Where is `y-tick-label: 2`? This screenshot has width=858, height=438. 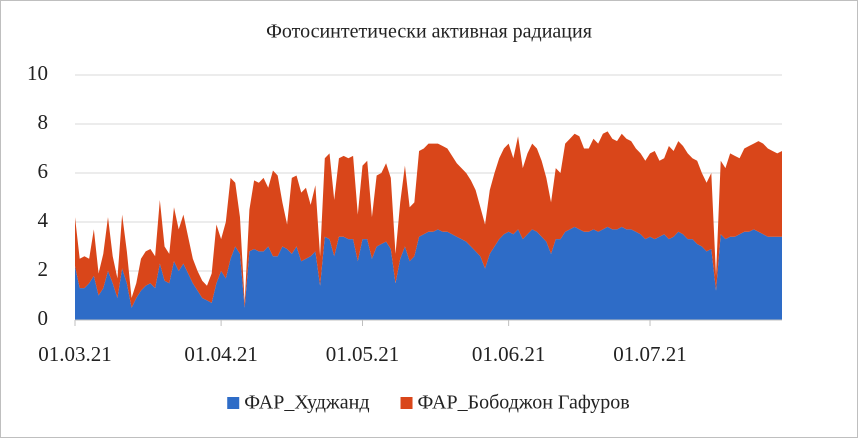 y-tick-label: 2 is located at coordinates (43, 269).